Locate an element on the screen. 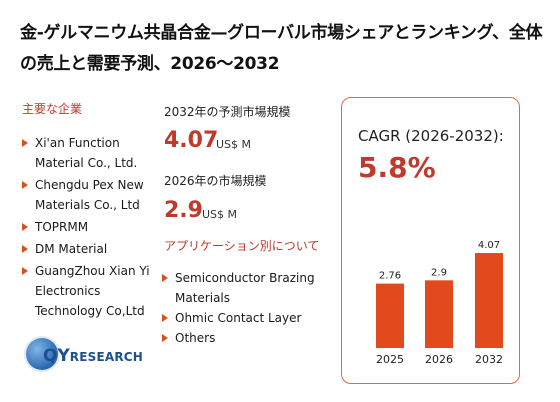  globe-icon is located at coordinates (42, 354).